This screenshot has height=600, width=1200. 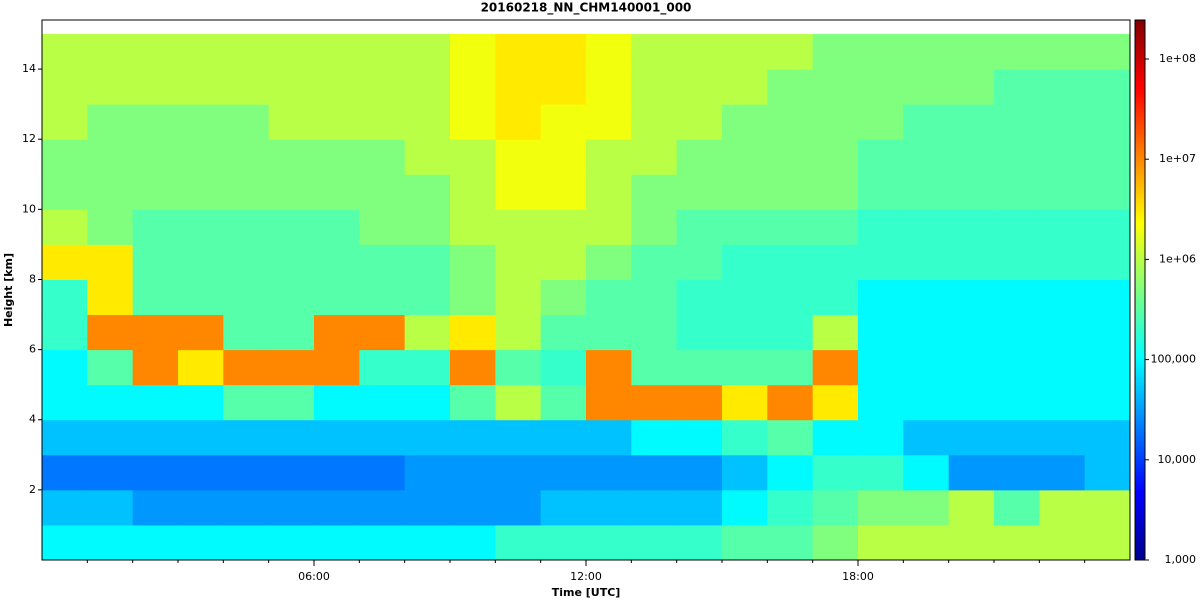 I want to click on y-tick-label: 6, so click(x=32, y=349).